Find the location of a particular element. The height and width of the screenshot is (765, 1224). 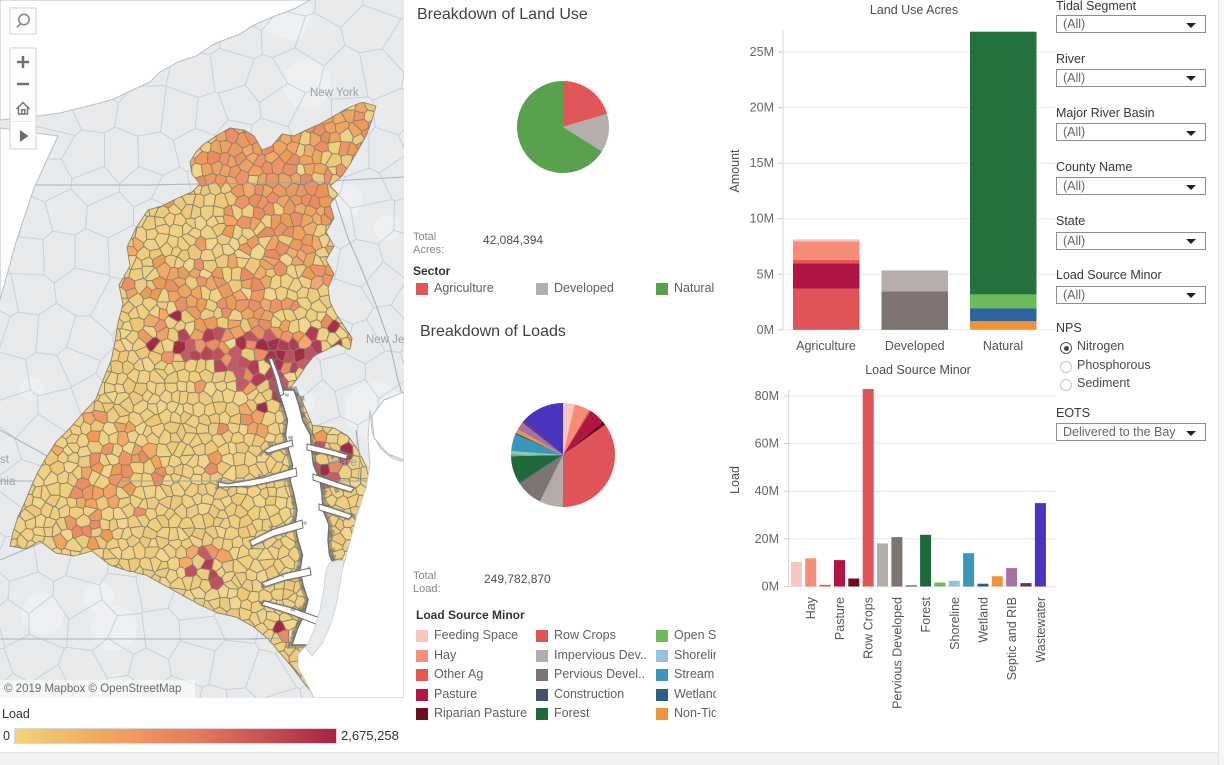

svg-text: Wastewater is located at coordinates (1041, 630).